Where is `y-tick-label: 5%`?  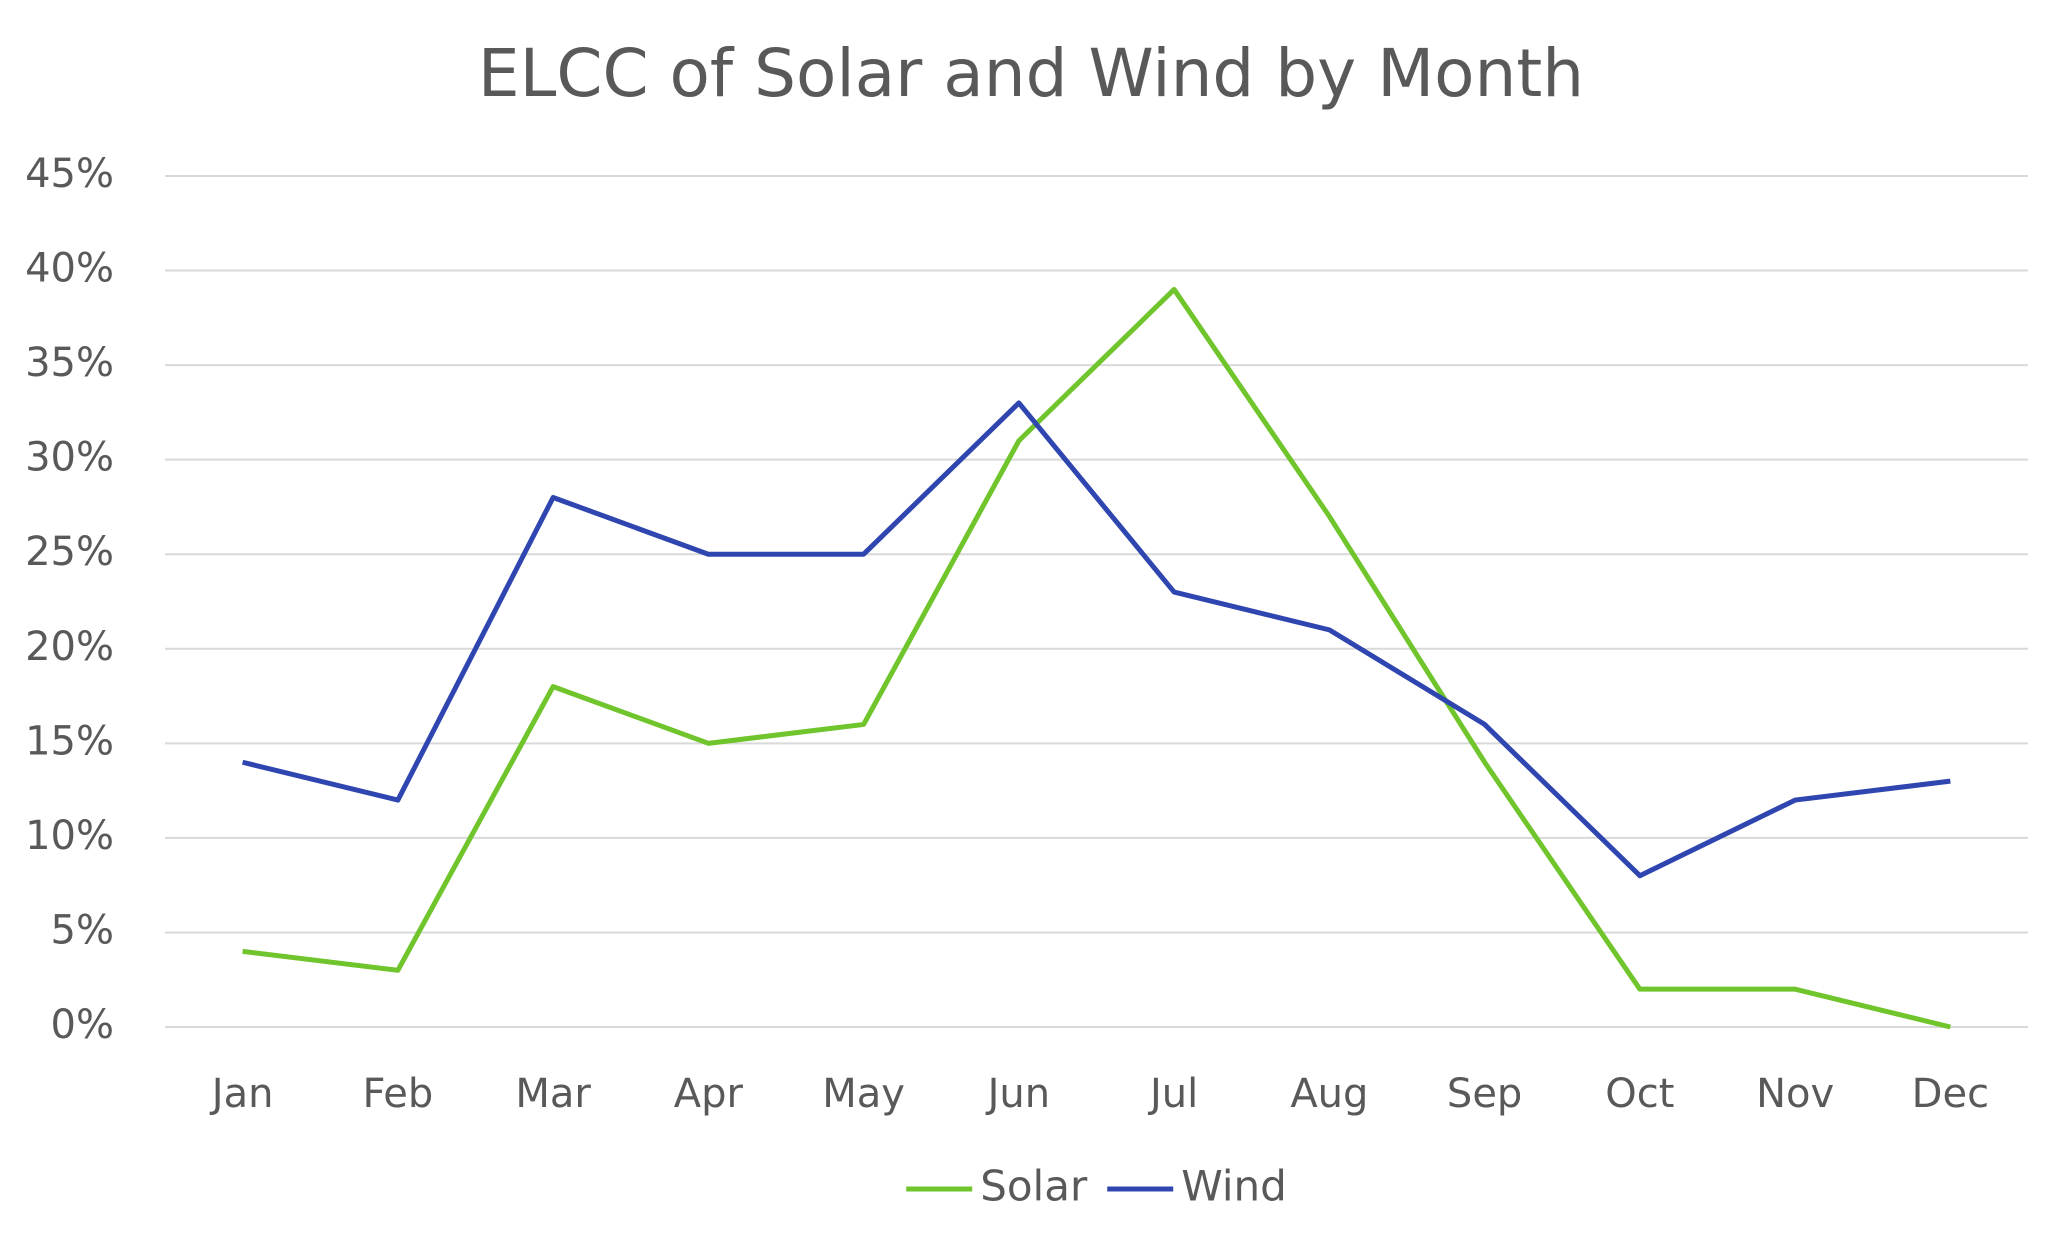
y-tick-label: 5% is located at coordinates (82, 930).